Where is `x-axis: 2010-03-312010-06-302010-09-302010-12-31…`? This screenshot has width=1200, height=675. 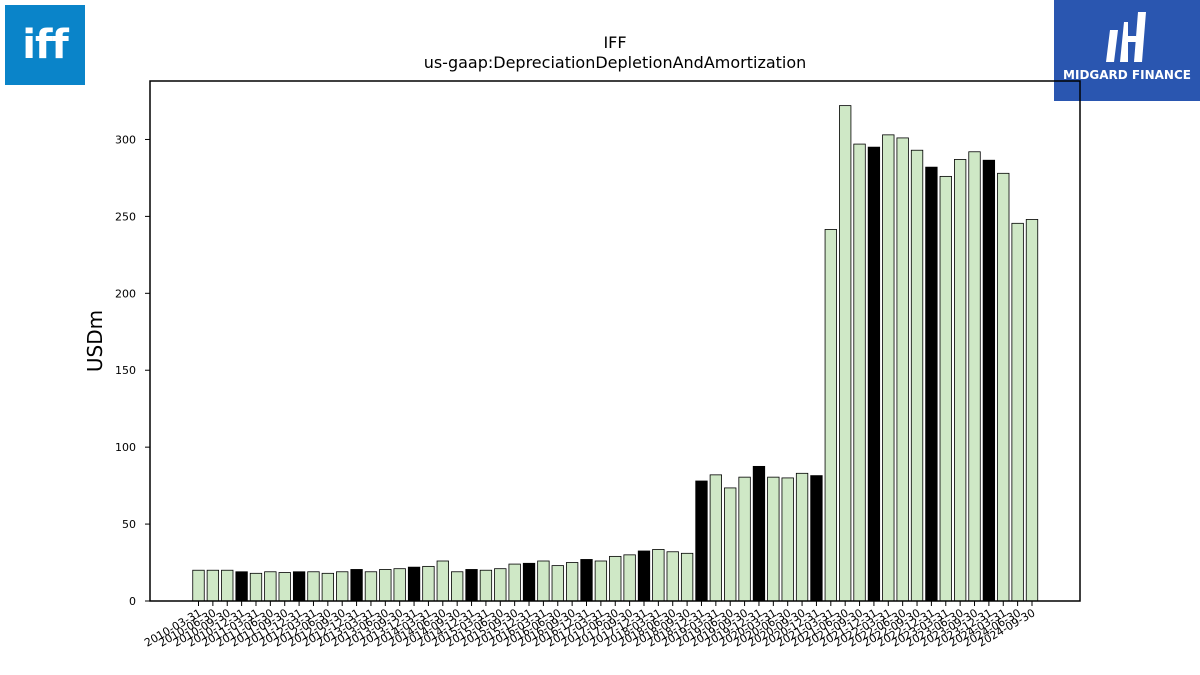 x-axis: 2010-03-312010-06-302010-09-302010-12-31… is located at coordinates (590, 625).